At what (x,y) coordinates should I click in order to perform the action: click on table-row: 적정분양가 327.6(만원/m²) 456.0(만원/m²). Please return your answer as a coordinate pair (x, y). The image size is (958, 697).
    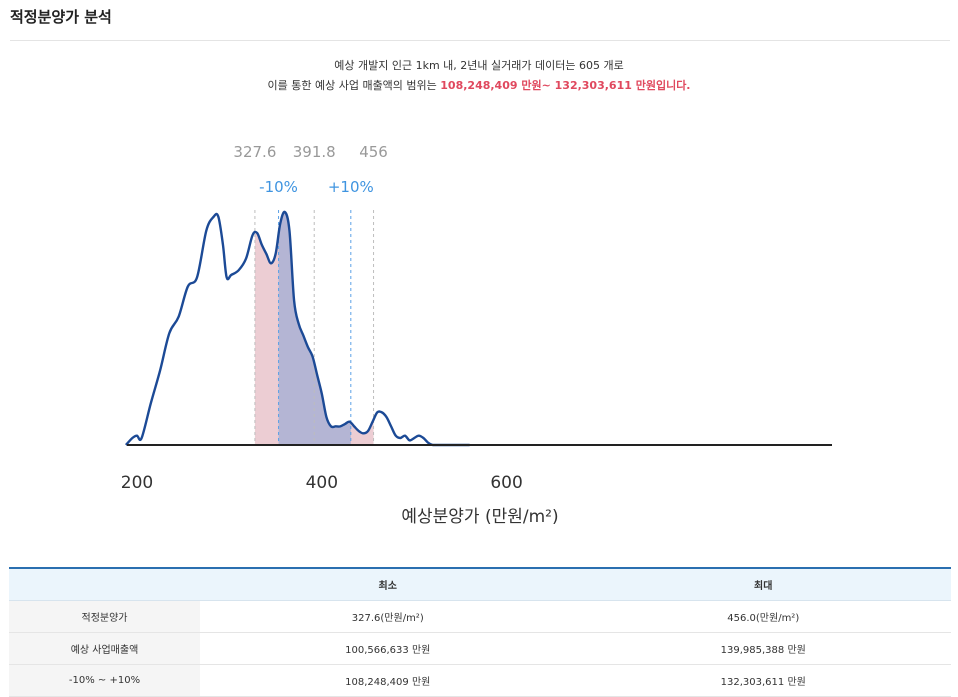
    Looking at the image, I should click on (480, 616).